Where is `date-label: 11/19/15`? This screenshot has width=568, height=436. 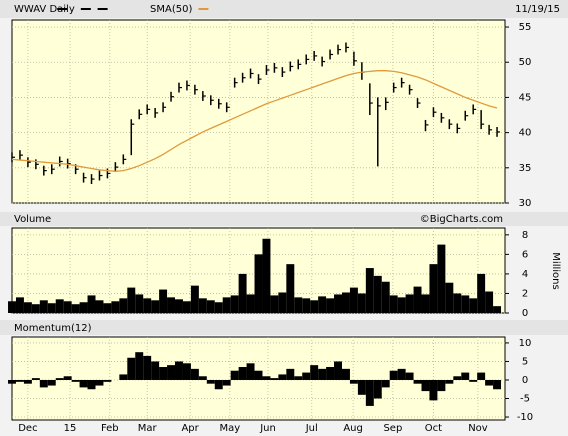 date-label: 11/19/15 is located at coordinates (537, 9).